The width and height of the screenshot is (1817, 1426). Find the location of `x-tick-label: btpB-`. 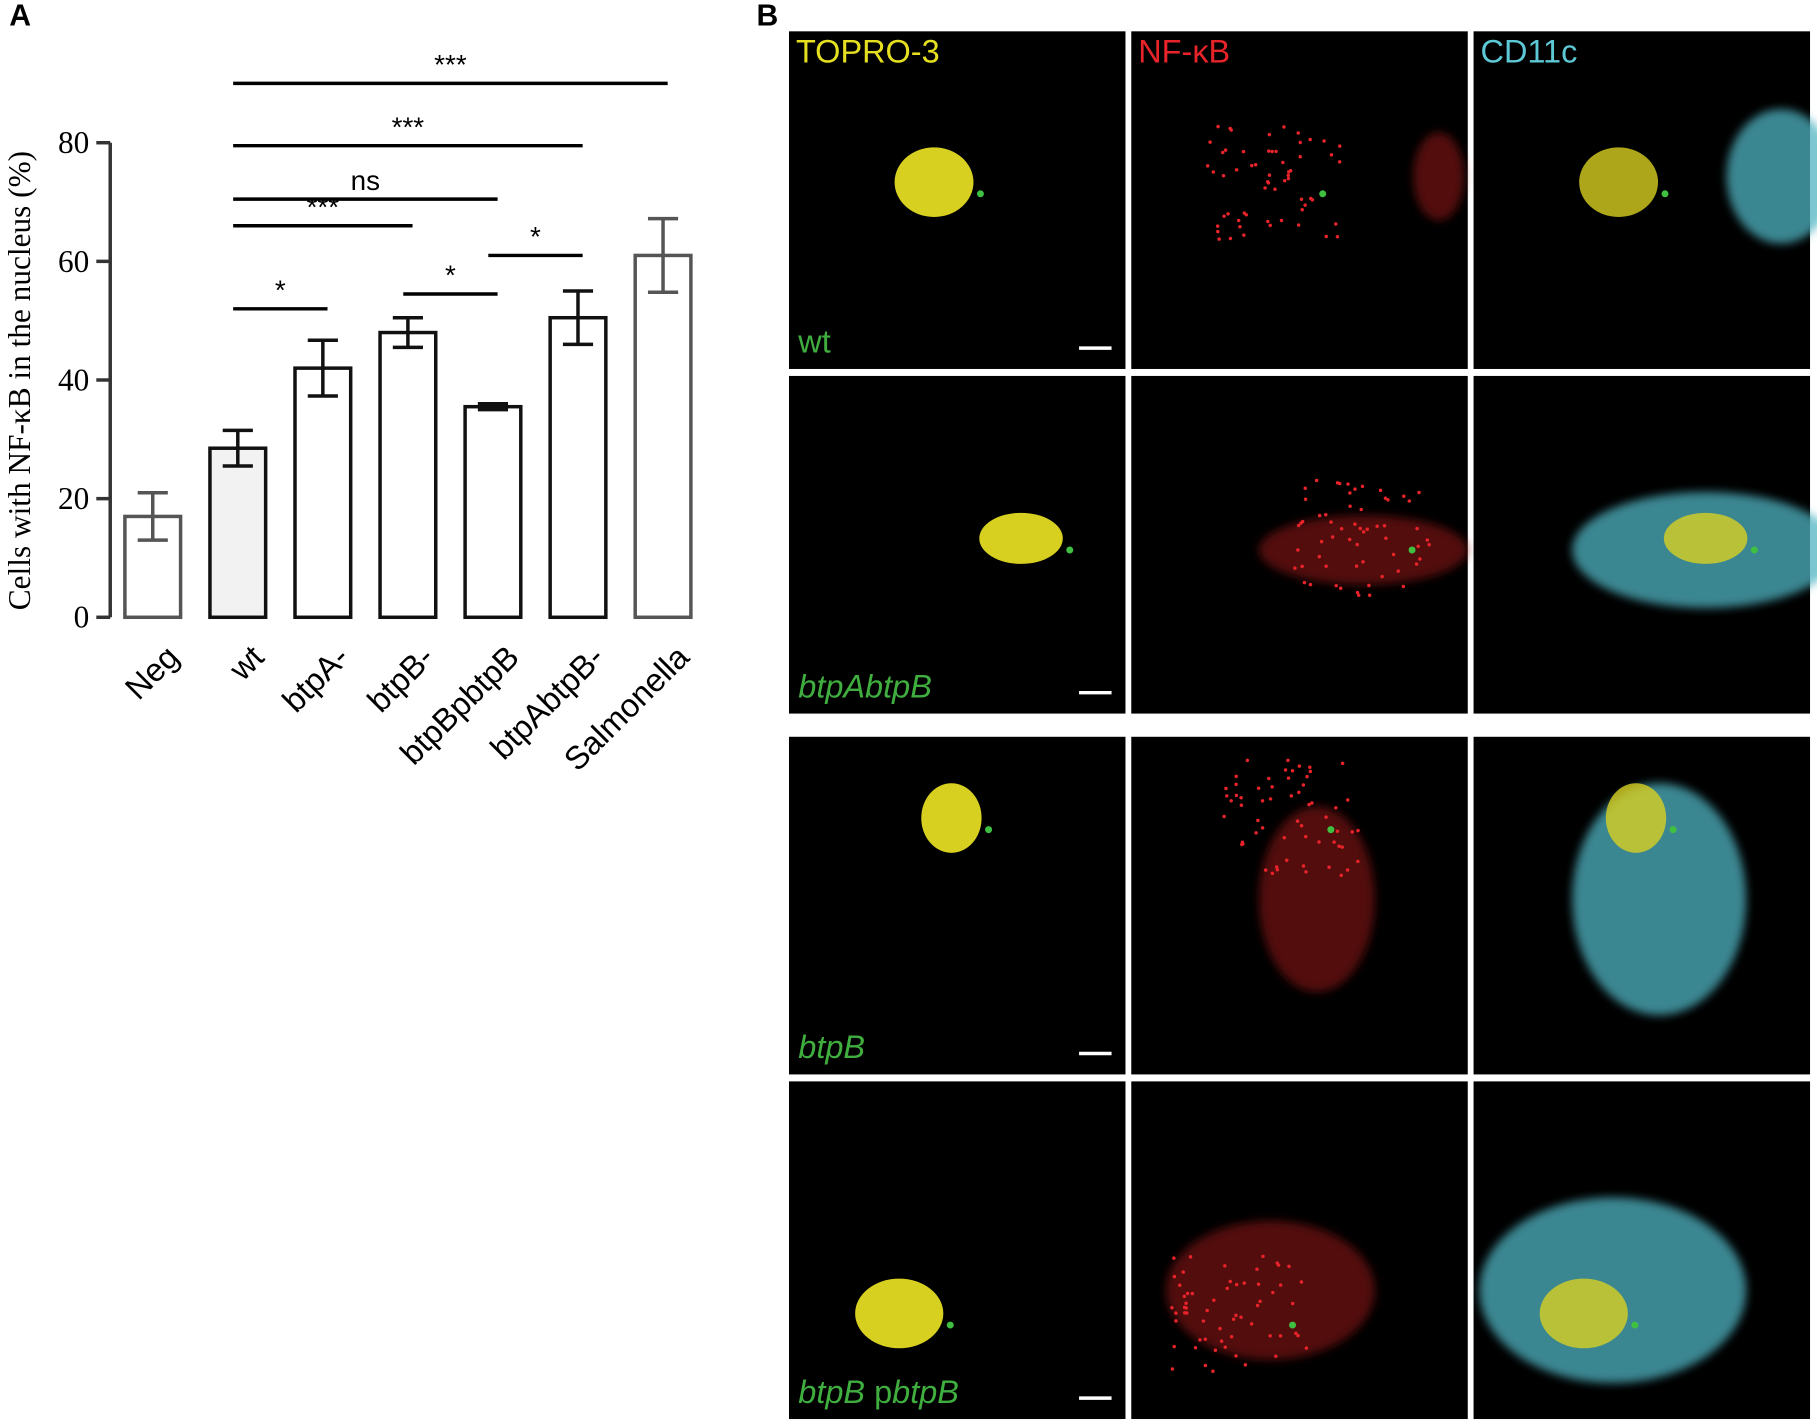

x-tick-label: btpB- is located at coordinates (401, 679).